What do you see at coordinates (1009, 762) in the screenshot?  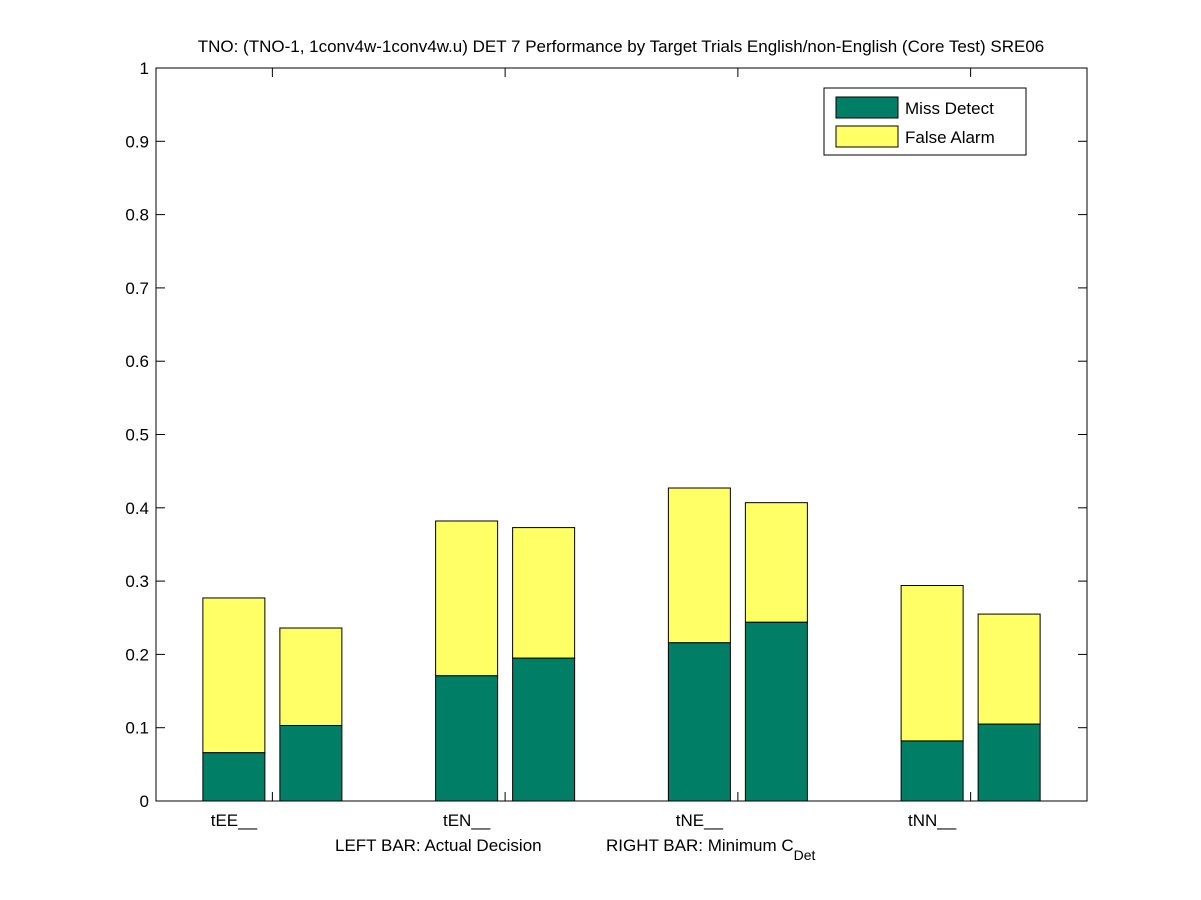 I see `bar-miss-detect-tnn-minimum` at bounding box center [1009, 762].